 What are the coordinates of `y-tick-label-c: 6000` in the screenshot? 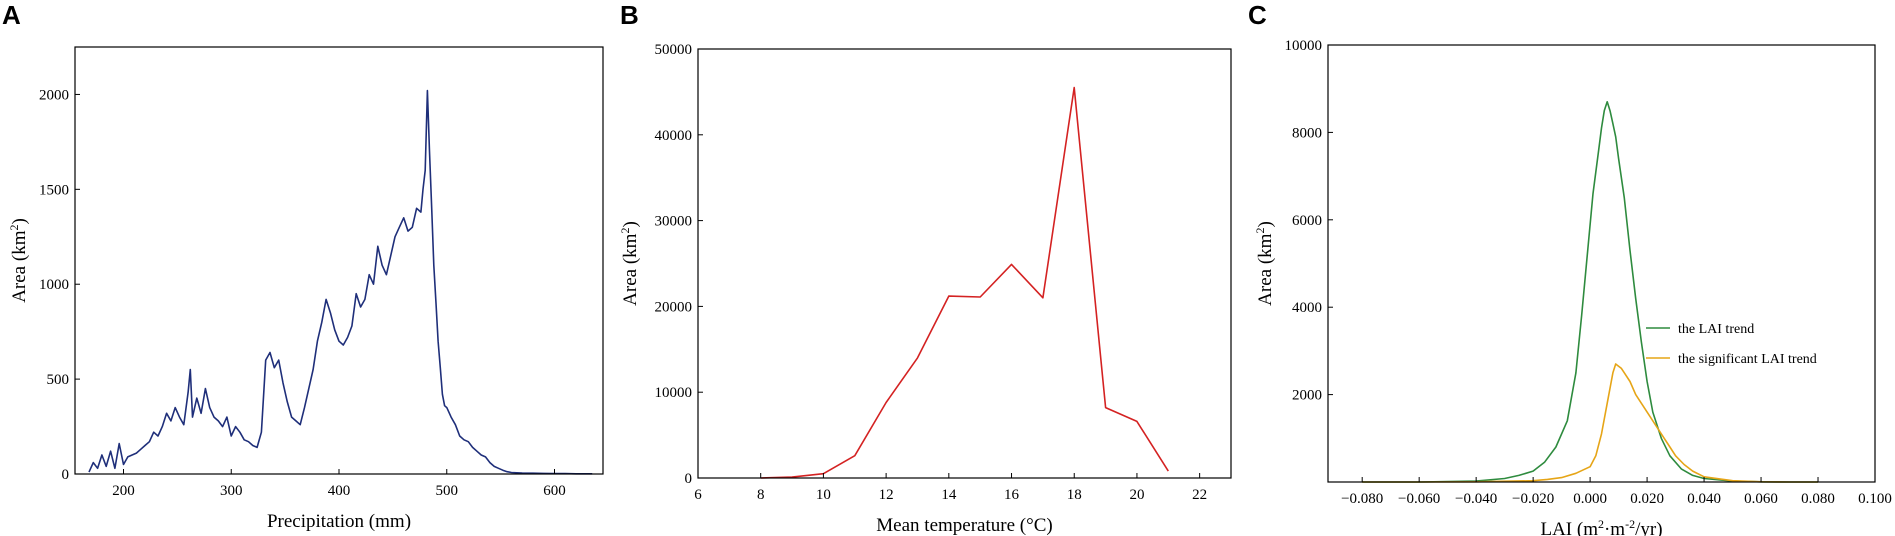 It's located at (1307, 221).